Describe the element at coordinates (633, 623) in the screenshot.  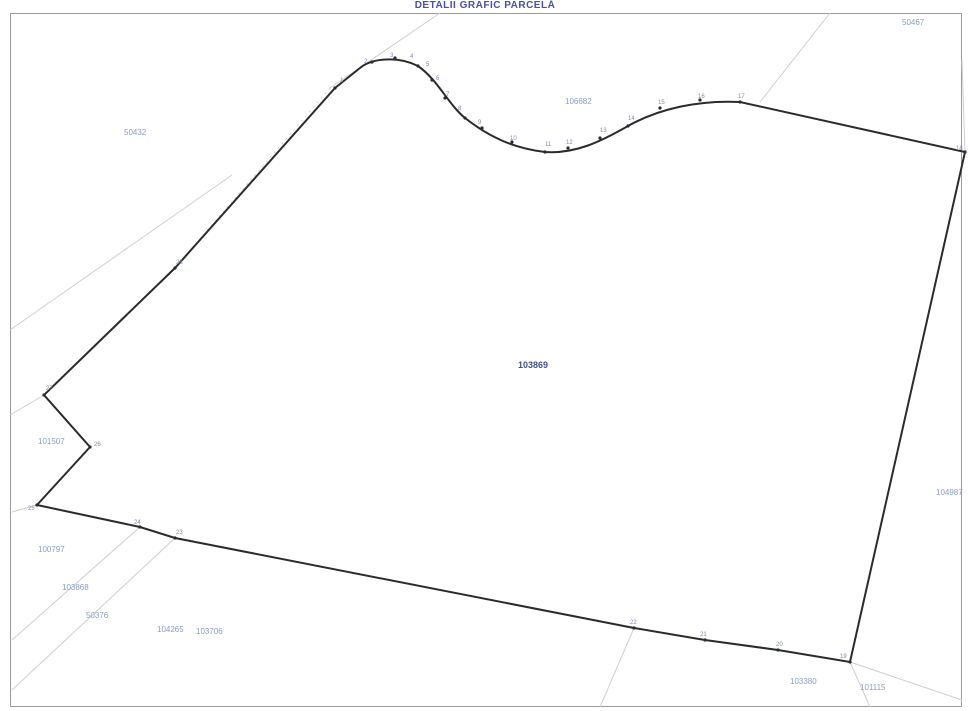
I see `vertex-label: 22` at that location.